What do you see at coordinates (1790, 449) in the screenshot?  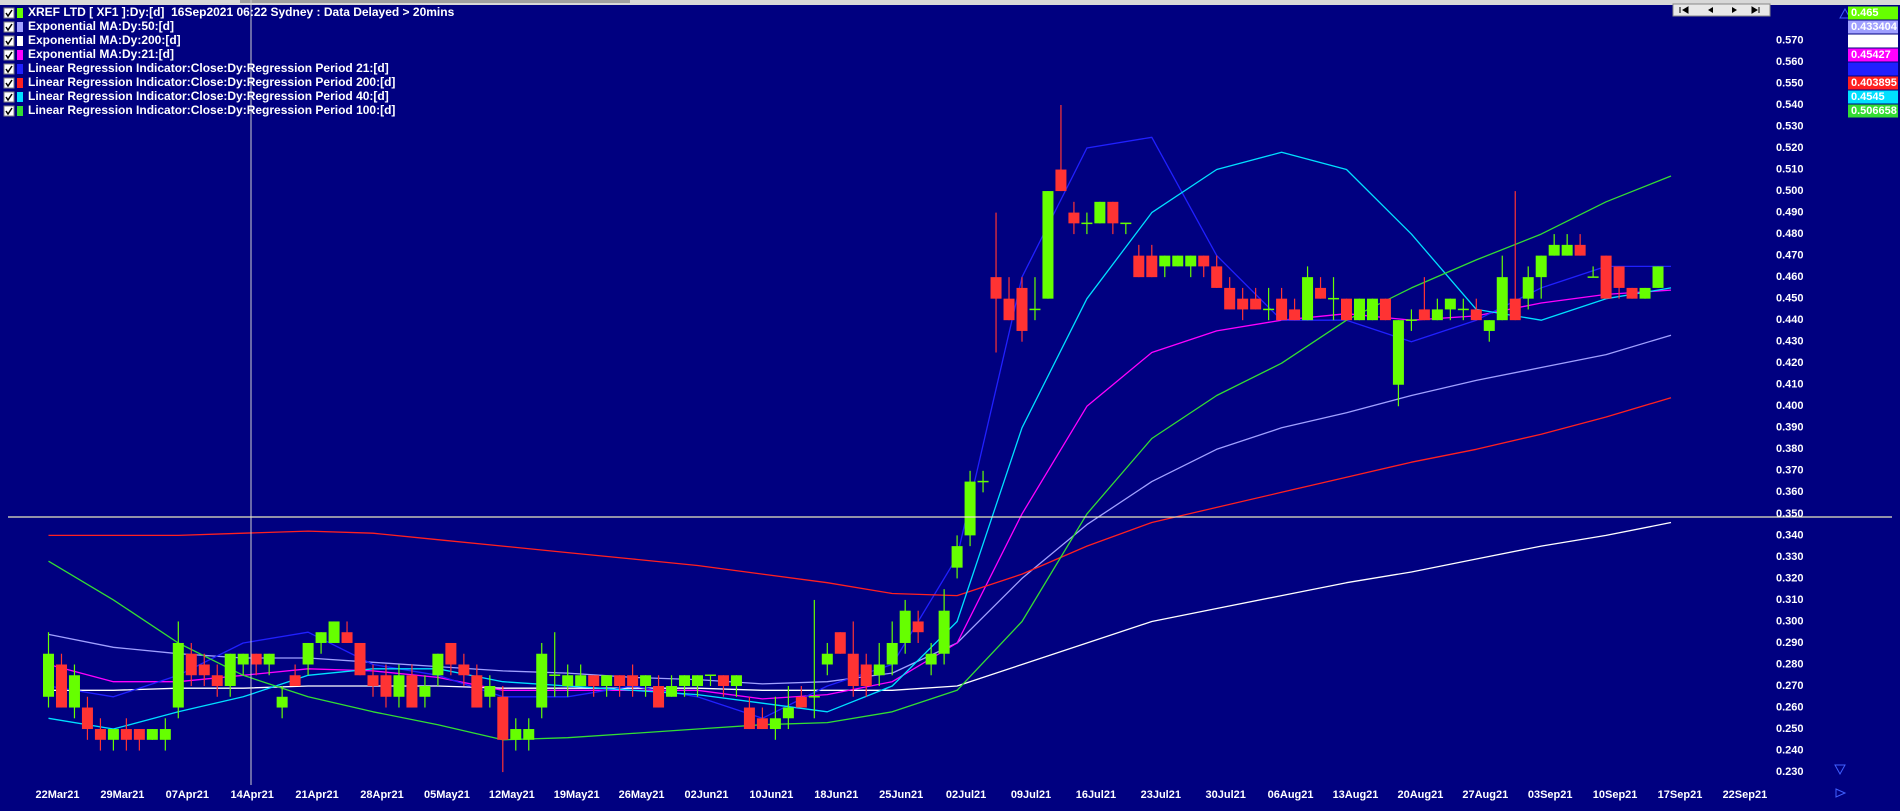 I see `y-tick-label: 0.380` at bounding box center [1790, 449].